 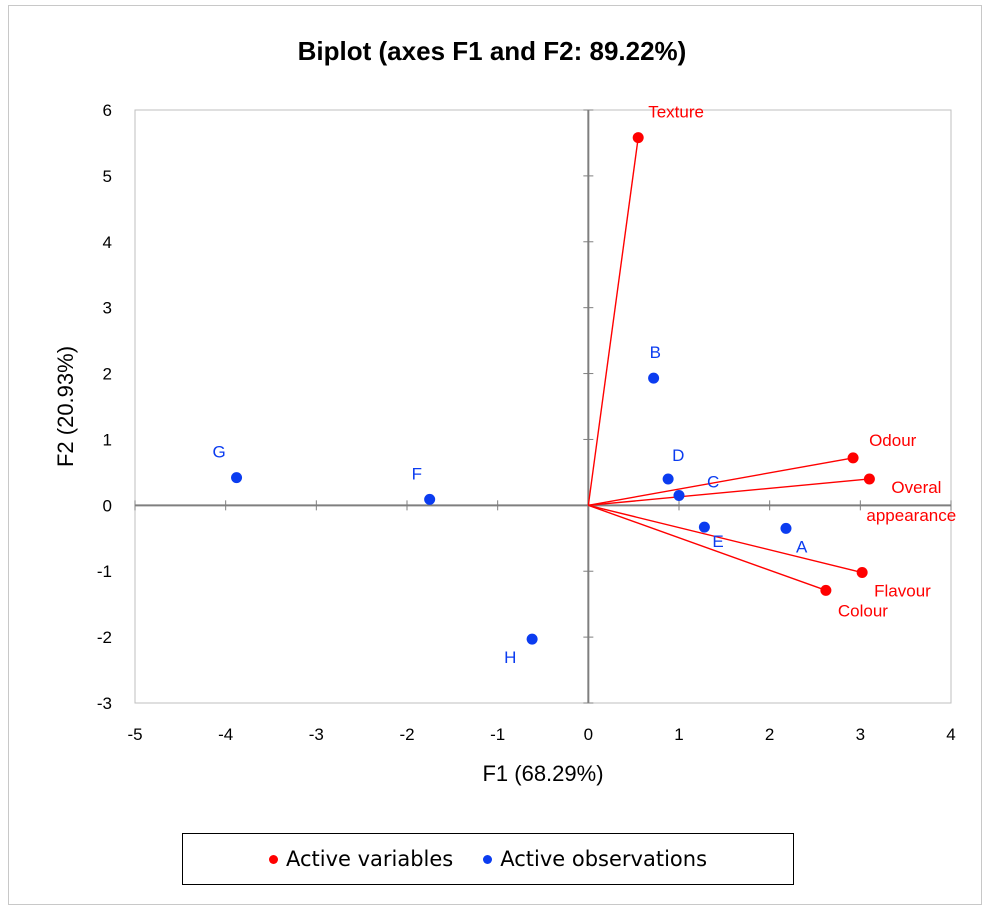 I want to click on y-tick-label: 6, so click(x=107, y=110).